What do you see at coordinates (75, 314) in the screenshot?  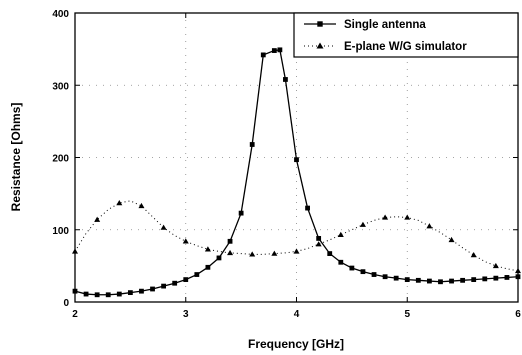 I see `x-tick-label: 2` at bounding box center [75, 314].